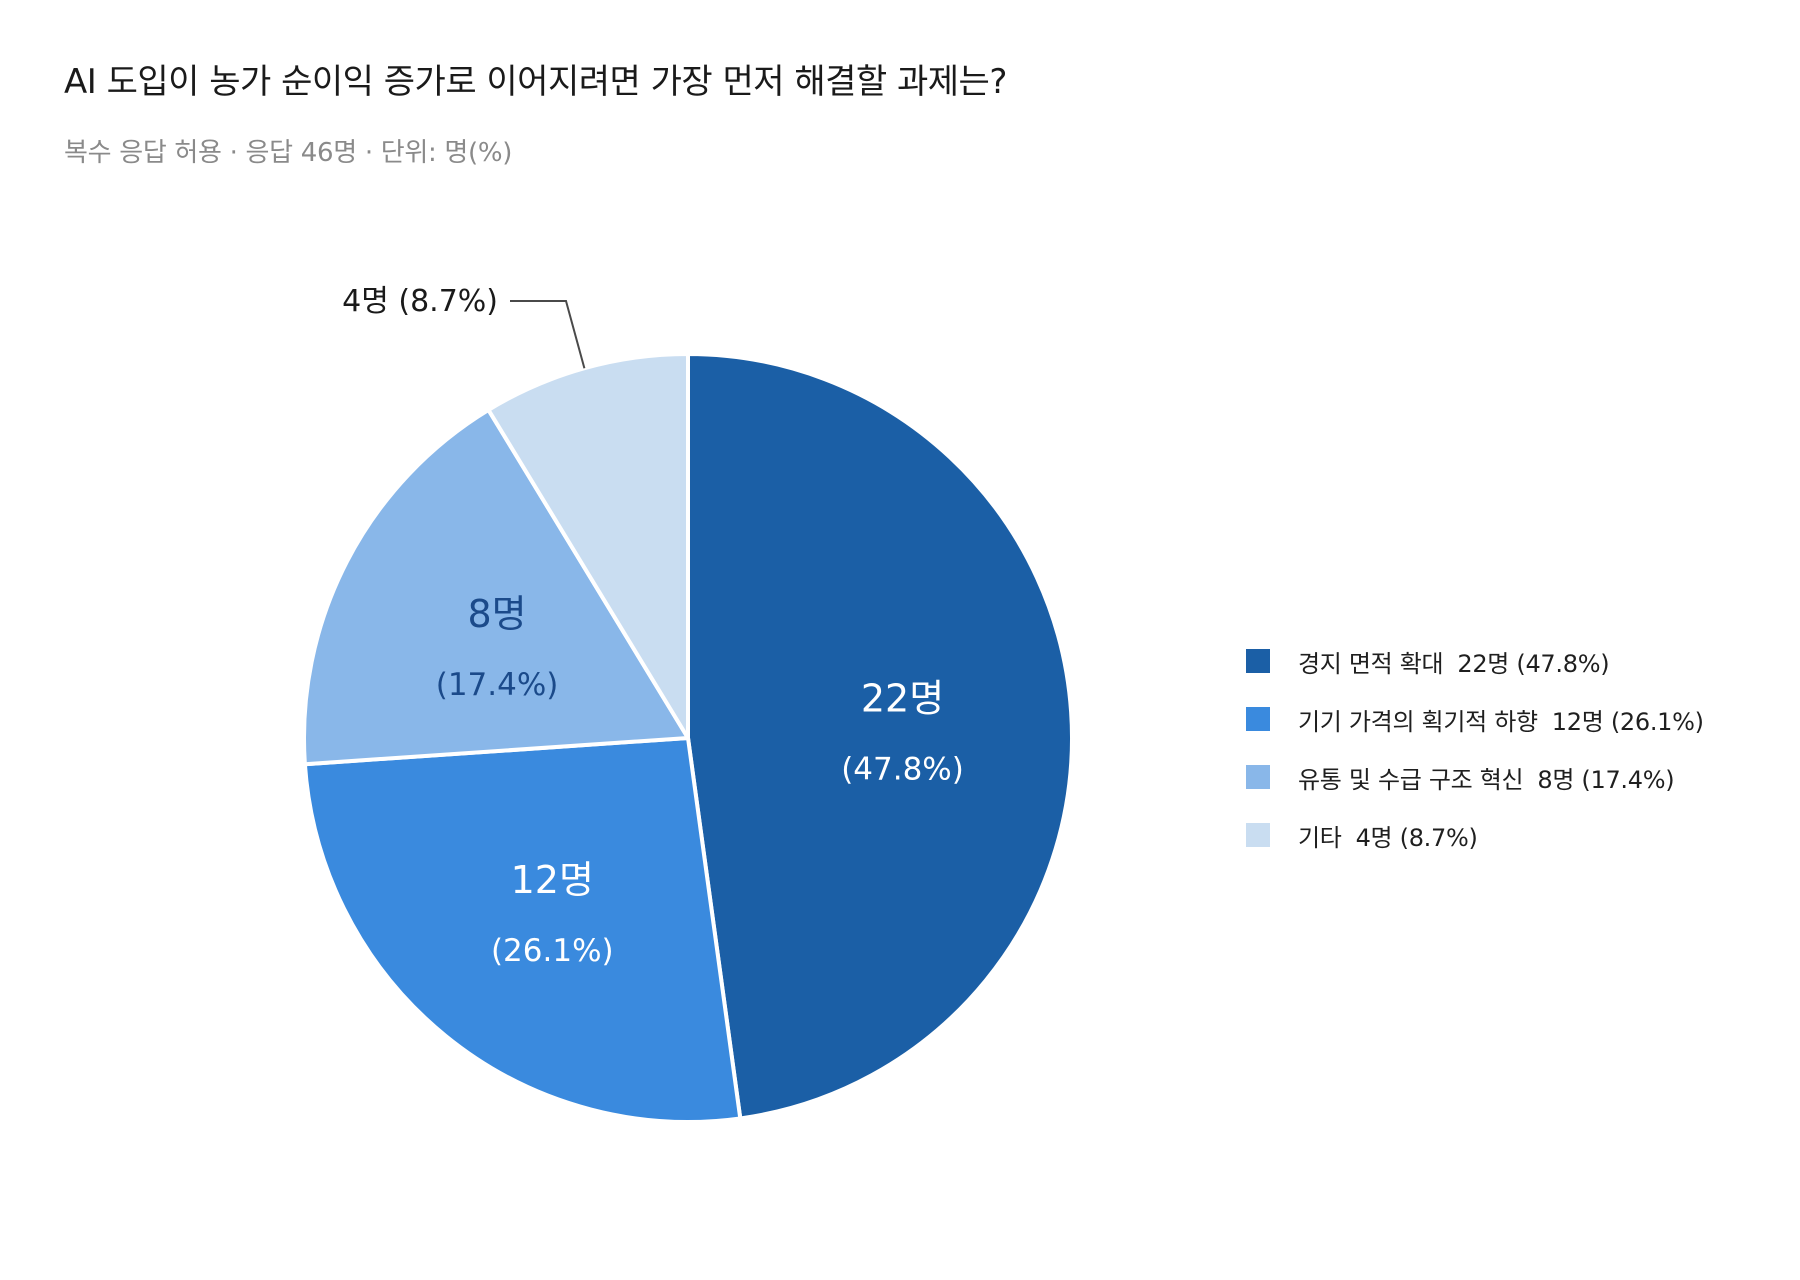  What do you see at coordinates (497, 685) in the screenshot?
I see `slice-3-percent-label: (17.4%)` at bounding box center [497, 685].